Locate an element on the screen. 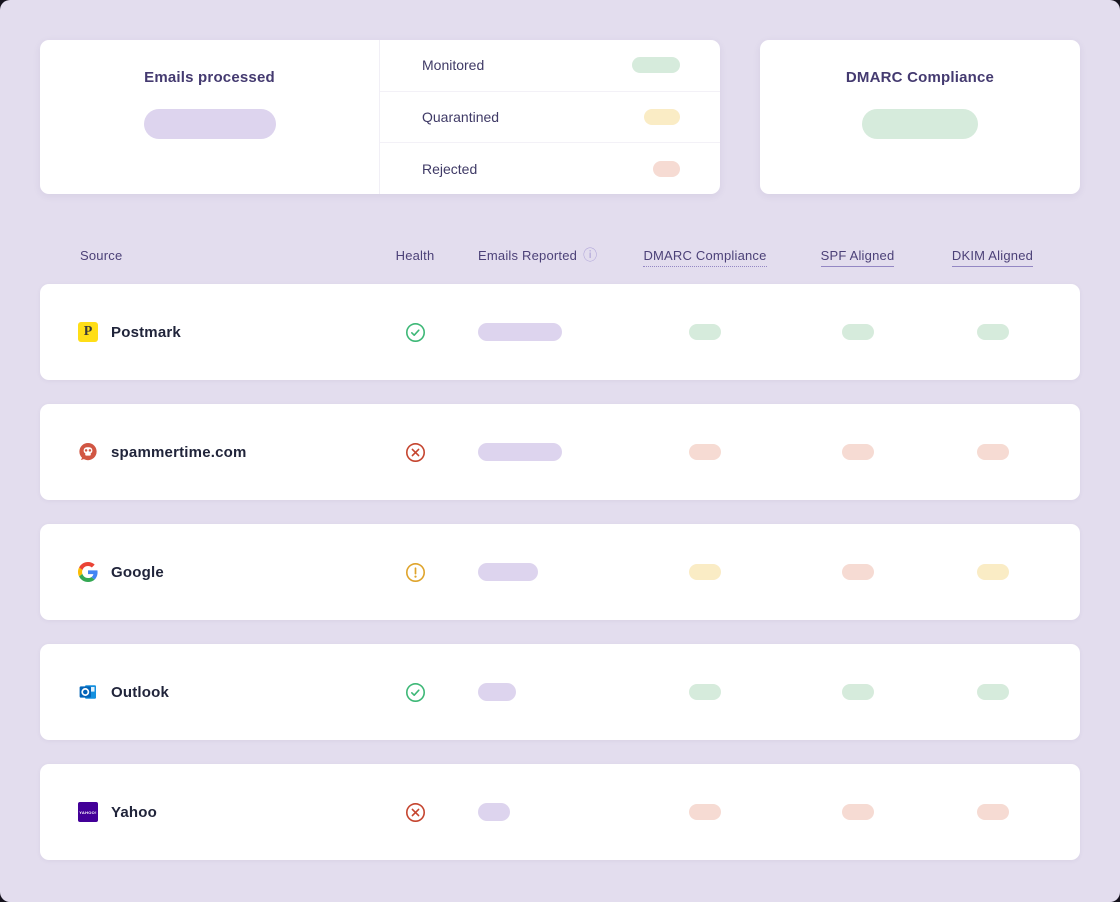 This screenshot has height=902, width=1120. table-row: YAHOO! Yahoo is located at coordinates (560, 812).